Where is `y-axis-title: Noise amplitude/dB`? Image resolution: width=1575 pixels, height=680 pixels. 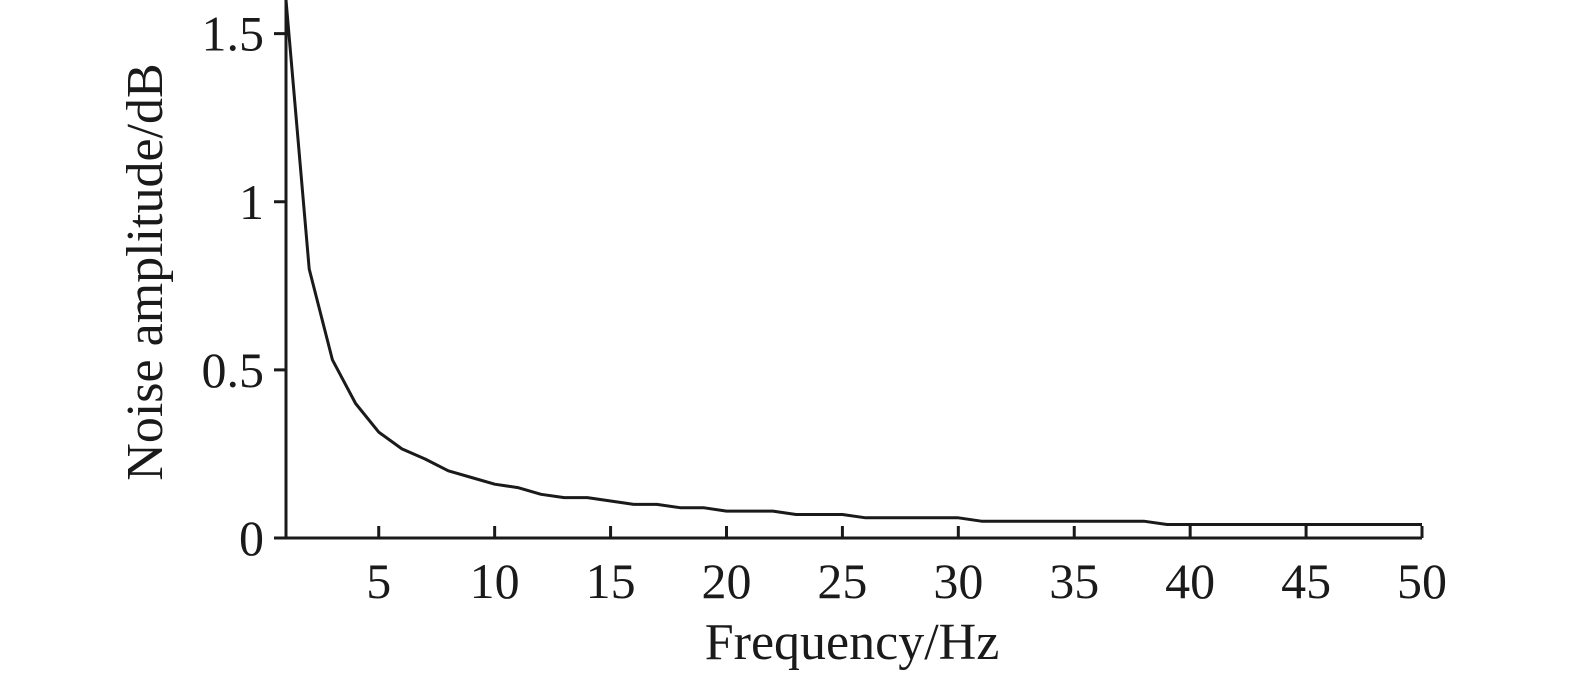
y-axis-title: Noise amplitude/dB is located at coordinates (145, 271).